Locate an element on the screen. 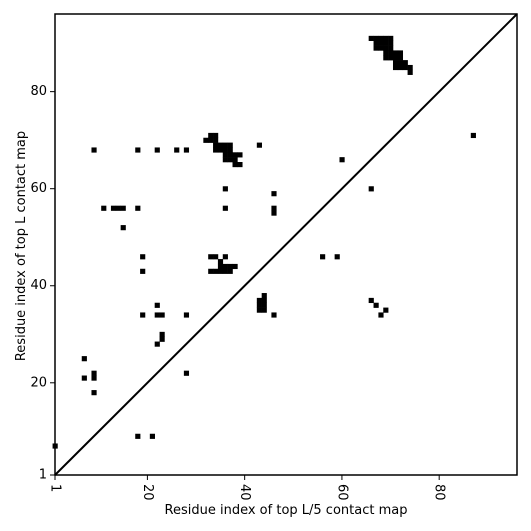 This screenshot has height=531, width=531. y-tick-label: 80 is located at coordinates (38, 91).